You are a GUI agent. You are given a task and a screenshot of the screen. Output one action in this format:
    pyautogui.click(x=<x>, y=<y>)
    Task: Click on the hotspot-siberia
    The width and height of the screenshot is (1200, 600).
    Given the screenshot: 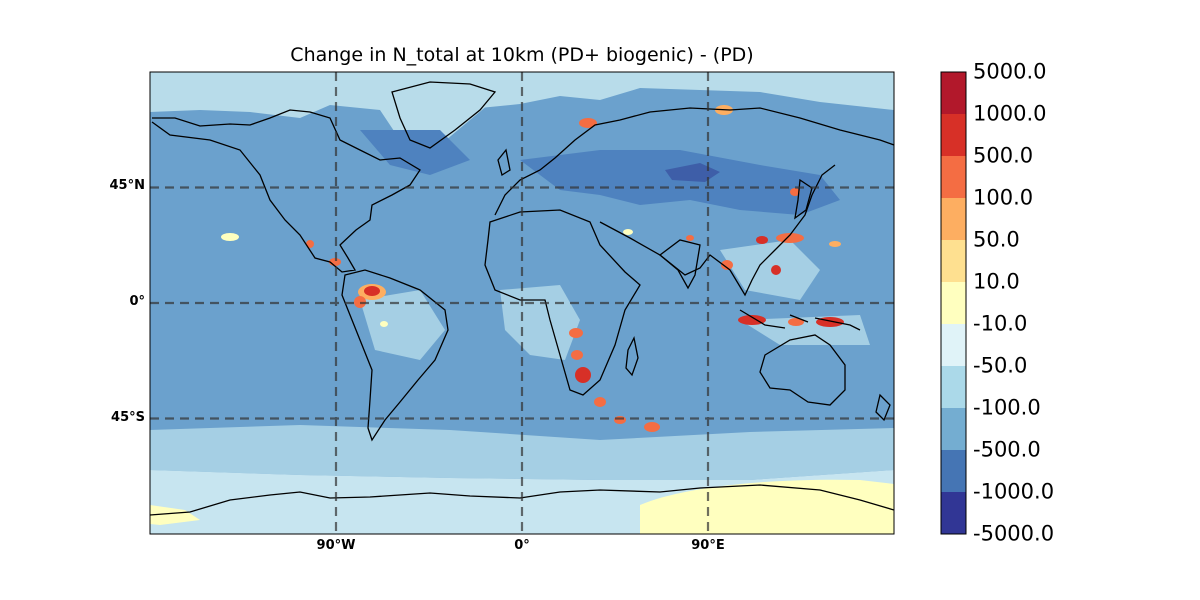 What is the action you would take?
    pyautogui.click(x=588, y=123)
    